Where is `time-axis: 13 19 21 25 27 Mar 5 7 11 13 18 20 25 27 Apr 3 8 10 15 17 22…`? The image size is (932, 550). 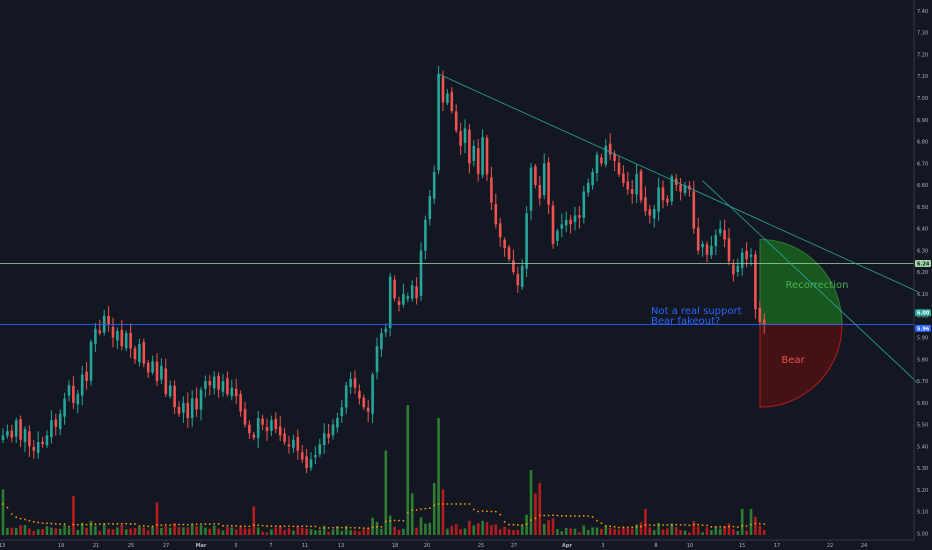
time-axis: 13 19 21 25 27 Mar 5 7 11 13 18 20 25 27 Apr 3 8 10 15 17 22… is located at coordinates (457, 544).